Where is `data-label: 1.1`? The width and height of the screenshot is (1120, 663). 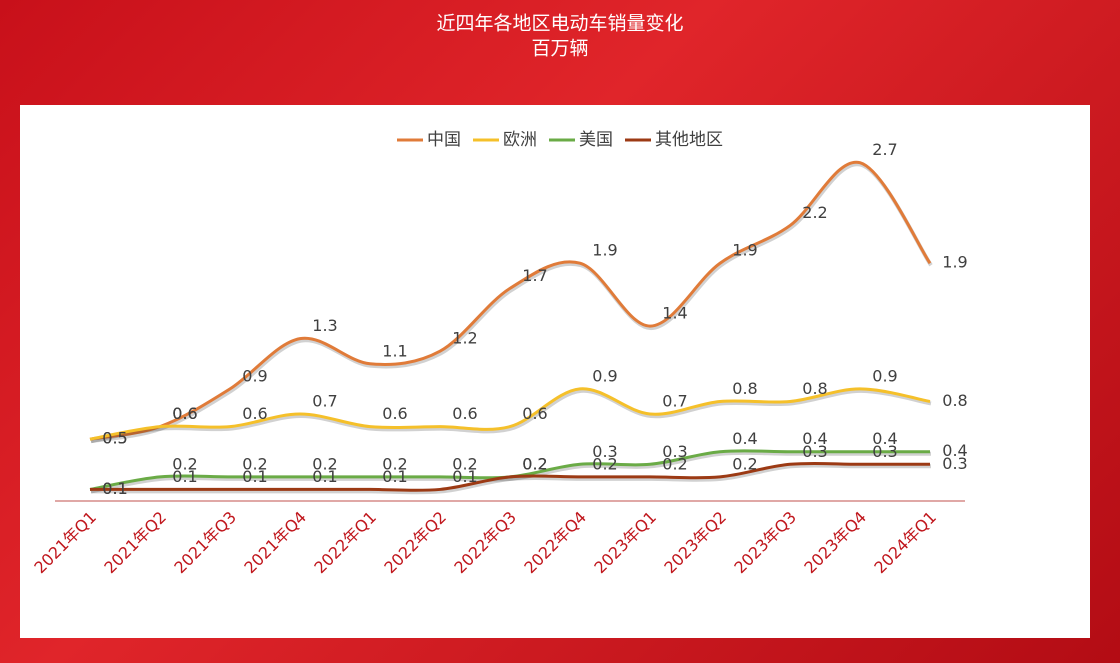
data-label: 1.1 is located at coordinates (394, 350).